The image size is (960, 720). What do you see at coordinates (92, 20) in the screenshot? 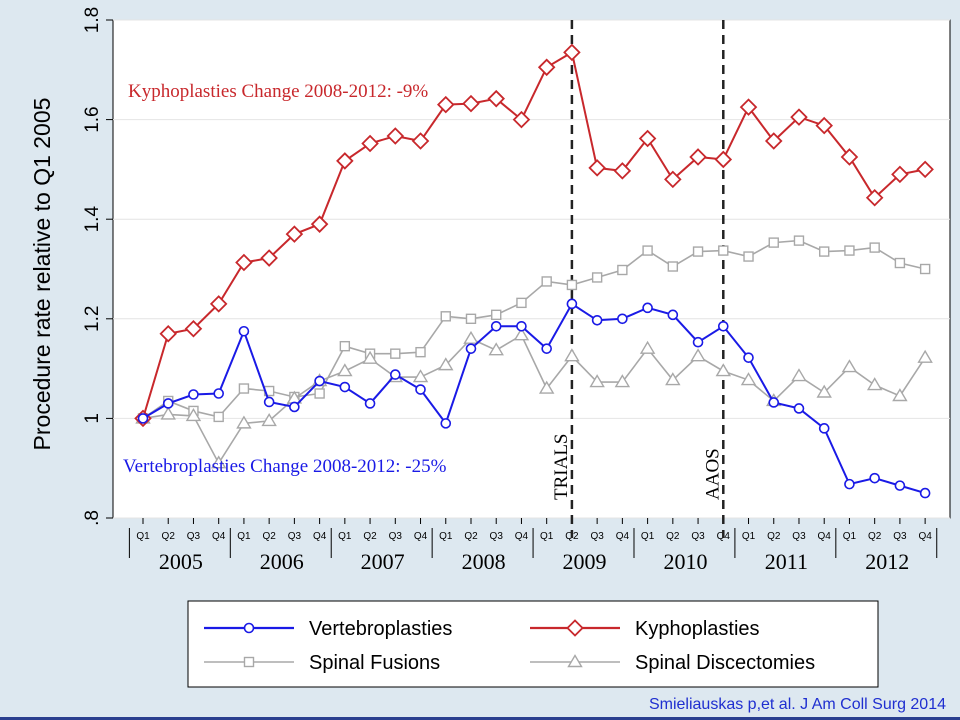
I see `y-tick-label: 1.8` at bounding box center [92, 20].